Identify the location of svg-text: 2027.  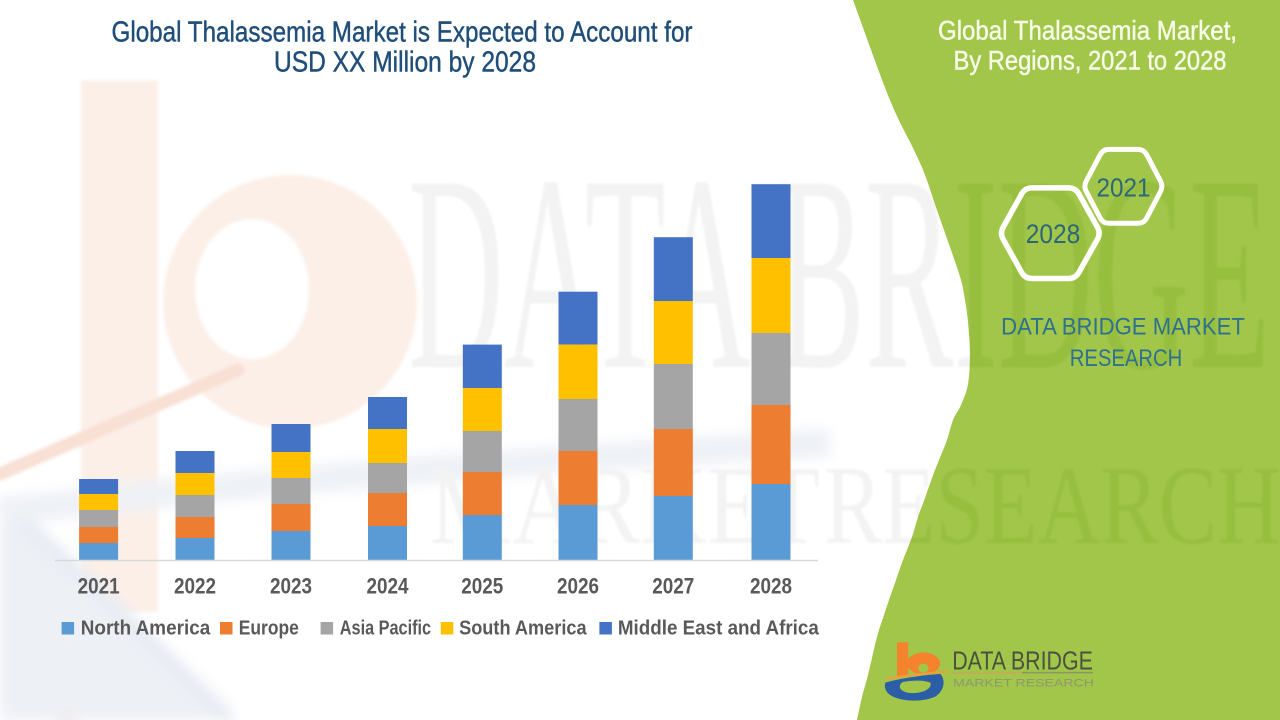
(673, 586).